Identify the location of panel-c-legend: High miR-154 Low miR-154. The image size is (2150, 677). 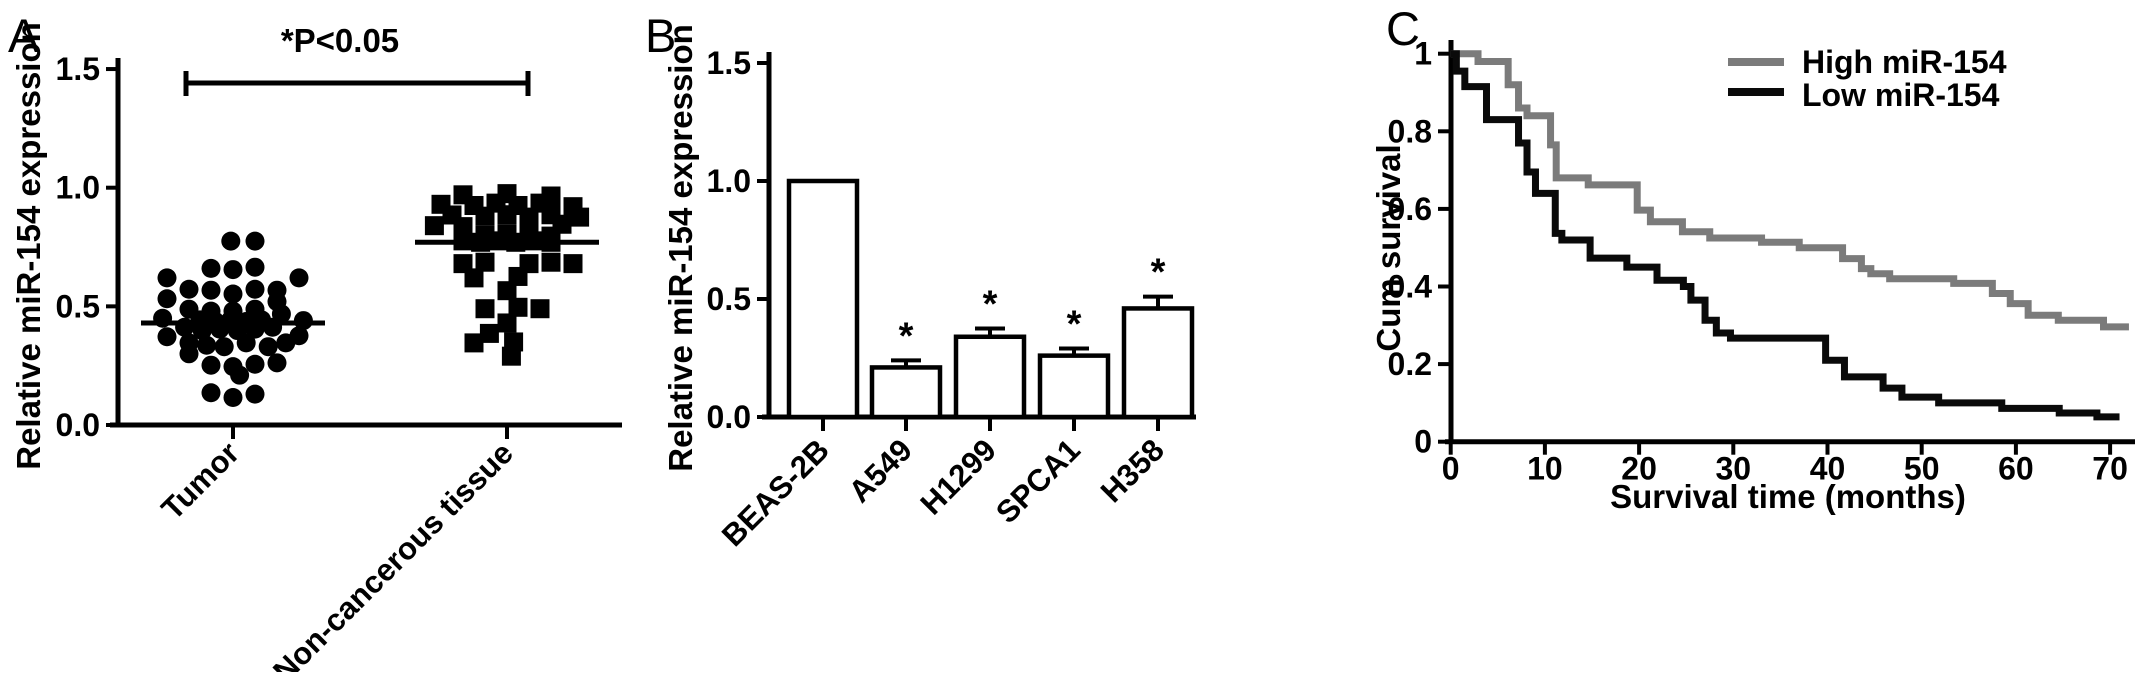
(1867, 78).